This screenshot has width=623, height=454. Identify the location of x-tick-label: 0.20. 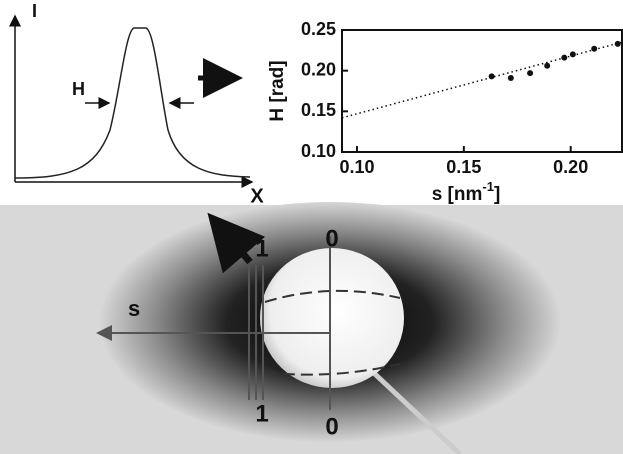
(570, 167).